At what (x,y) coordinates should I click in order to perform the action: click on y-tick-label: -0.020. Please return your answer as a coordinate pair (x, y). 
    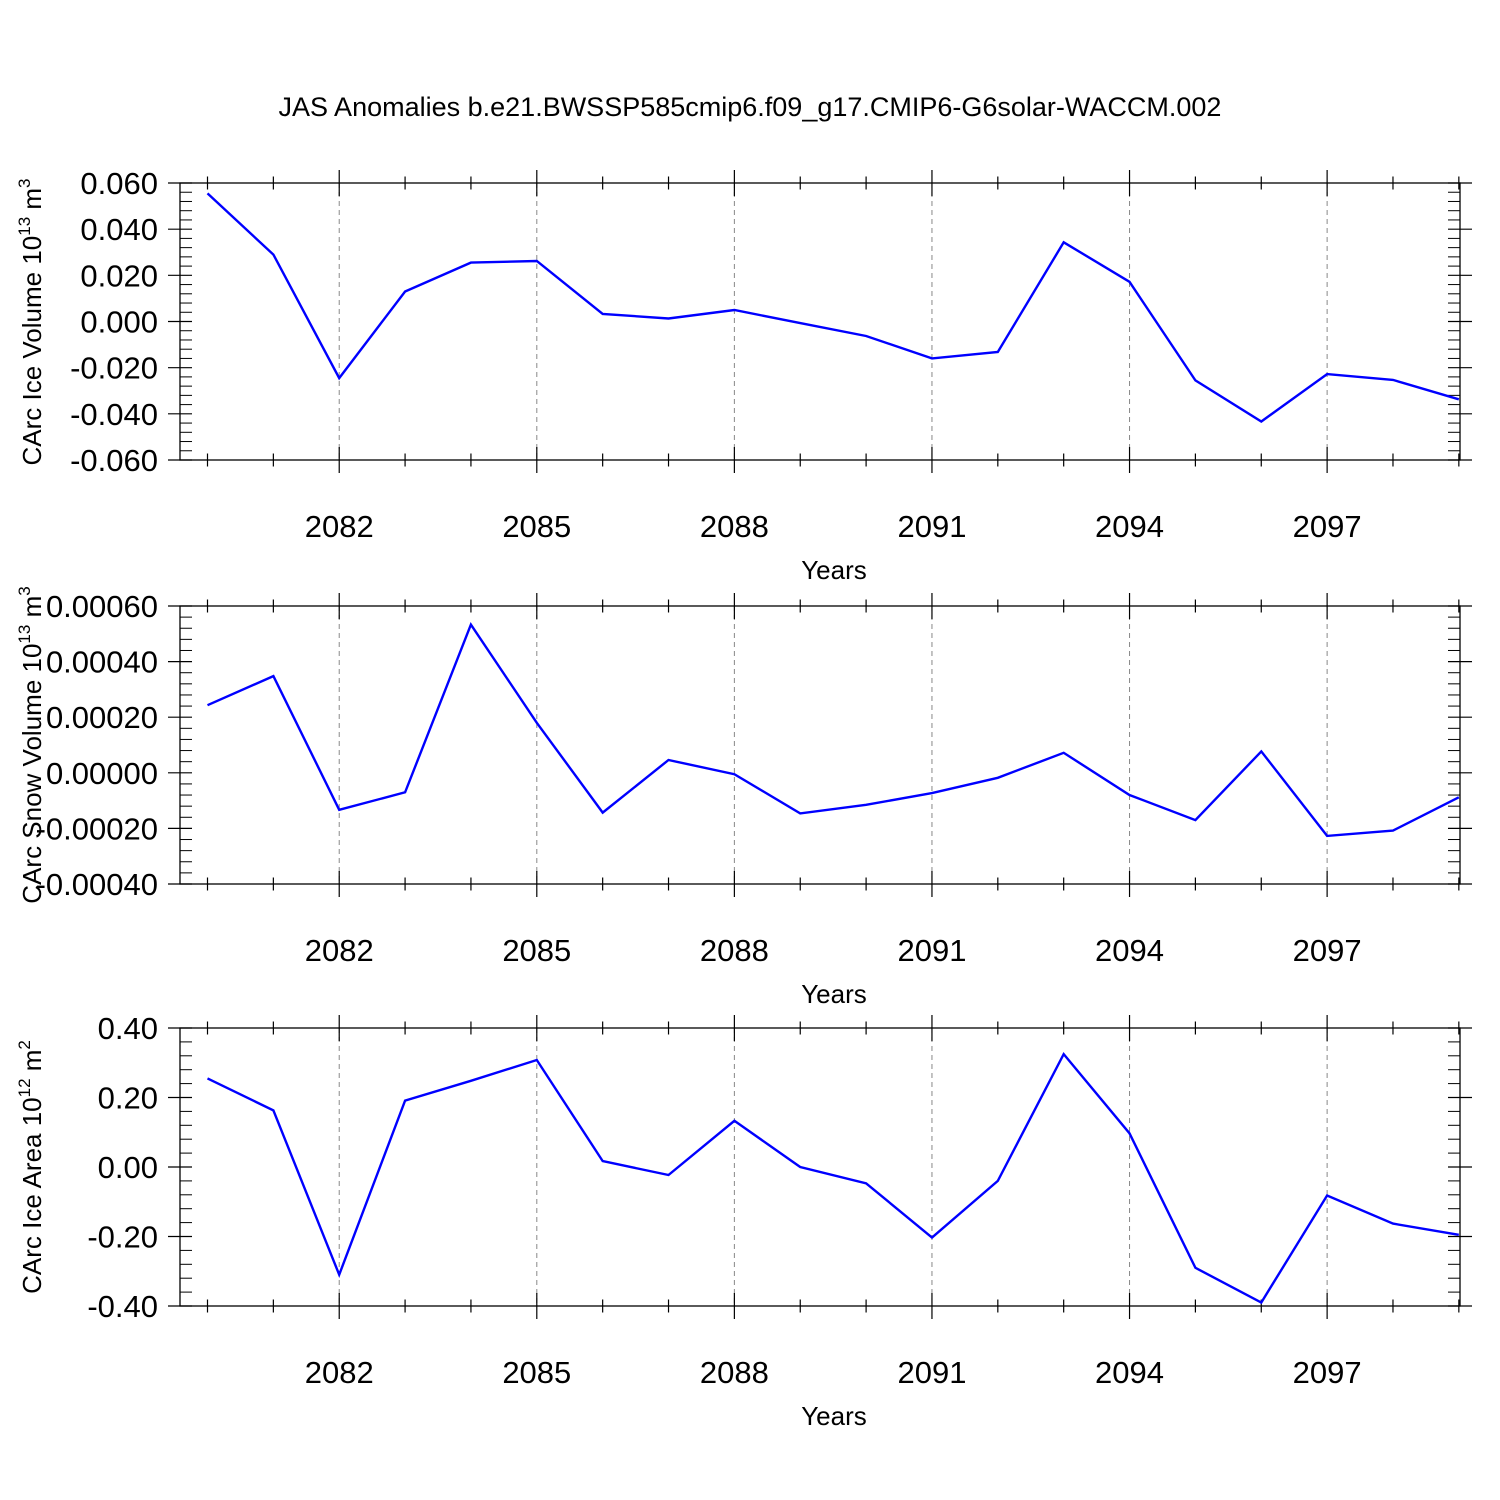
    Looking at the image, I should click on (114, 368).